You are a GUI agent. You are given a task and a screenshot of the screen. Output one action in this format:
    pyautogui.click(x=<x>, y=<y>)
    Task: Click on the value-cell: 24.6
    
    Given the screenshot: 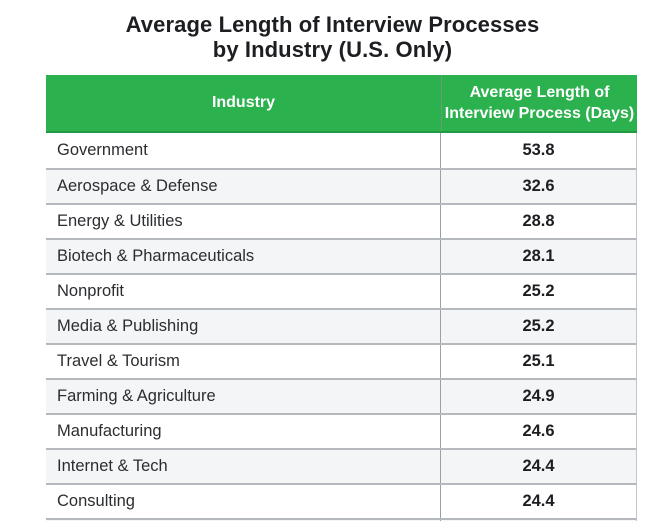 What is the action you would take?
    pyautogui.click(x=538, y=431)
    